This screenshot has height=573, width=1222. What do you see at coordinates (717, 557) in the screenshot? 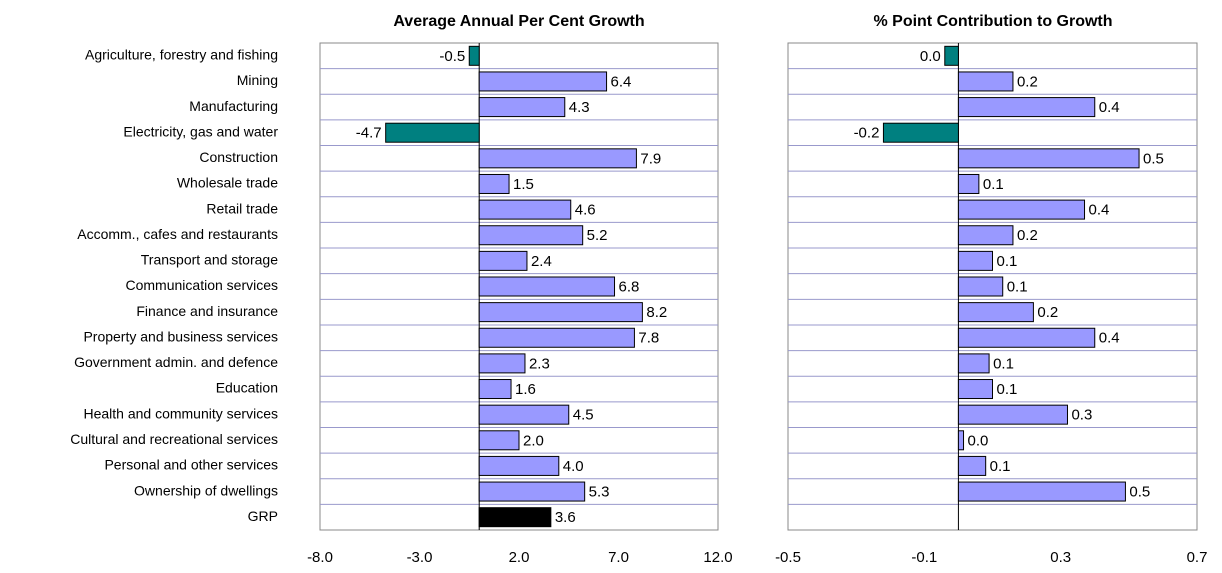
I see `x-tick-label: 12.0` at bounding box center [717, 557].